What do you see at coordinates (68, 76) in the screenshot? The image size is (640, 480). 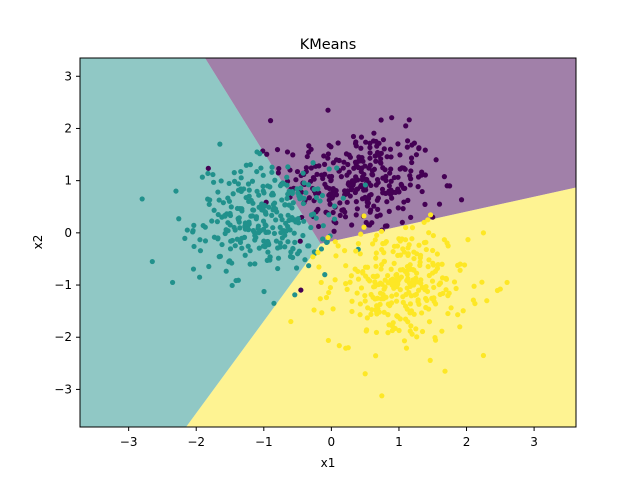 I see `y-tick-label: 3` at bounding box center [68, 76].